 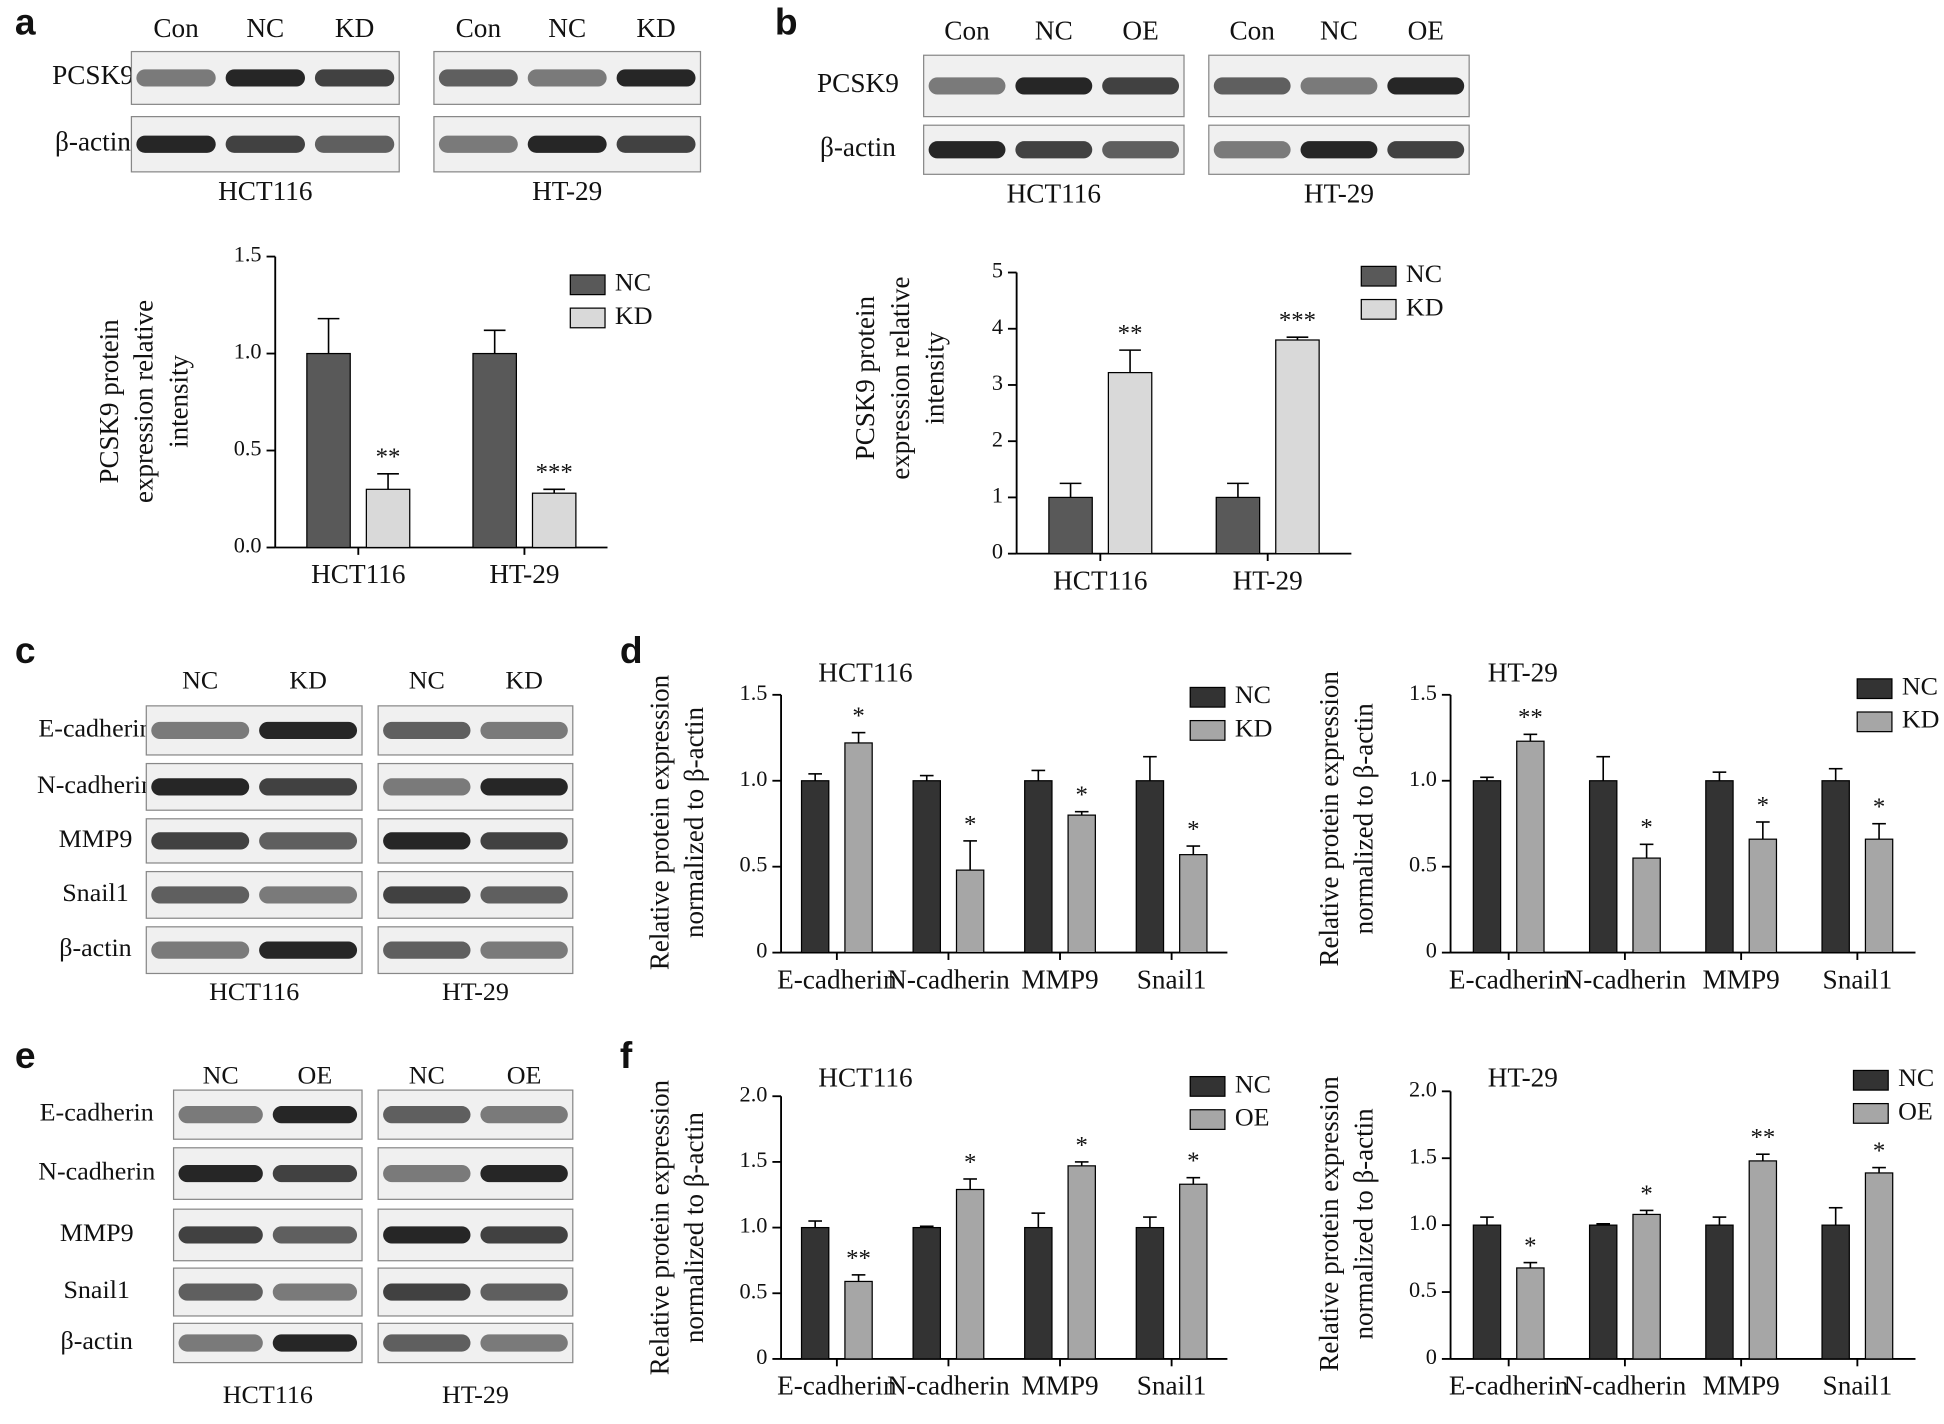 I want to click on significance: ***, so click(x=1297, y=320).